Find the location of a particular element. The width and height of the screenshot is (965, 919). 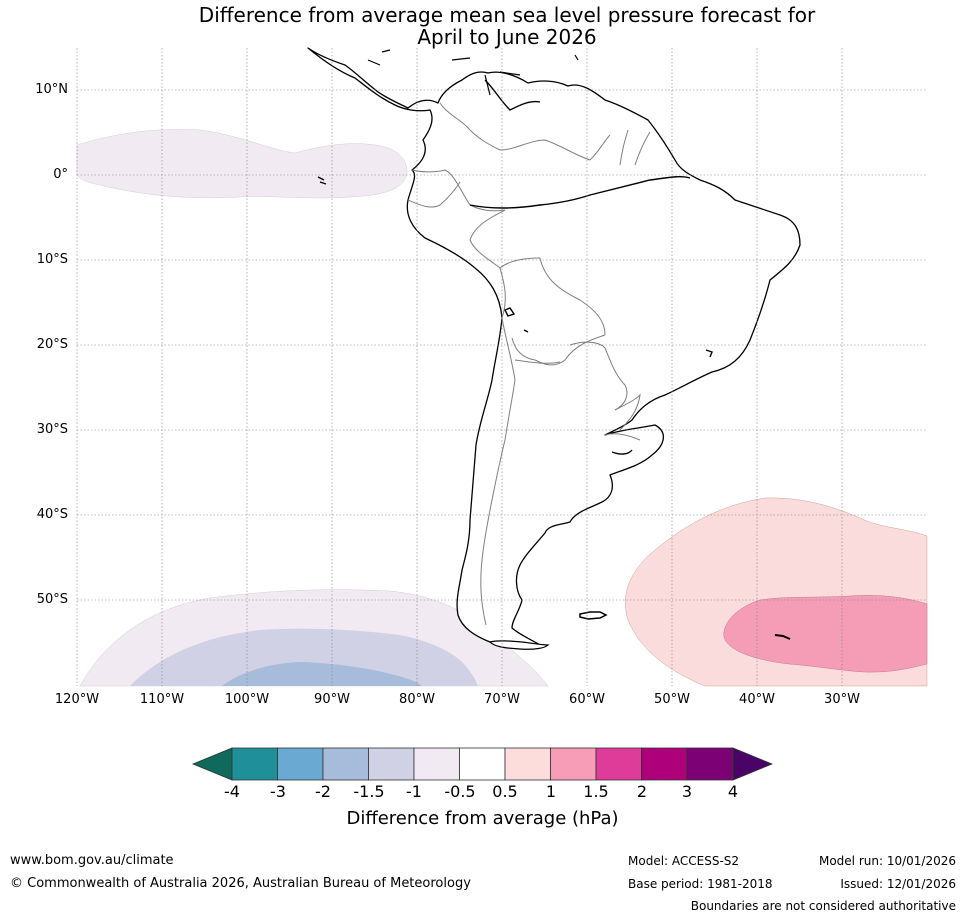

lat-label-40s: 40°S is located at coordinates (52, 514).